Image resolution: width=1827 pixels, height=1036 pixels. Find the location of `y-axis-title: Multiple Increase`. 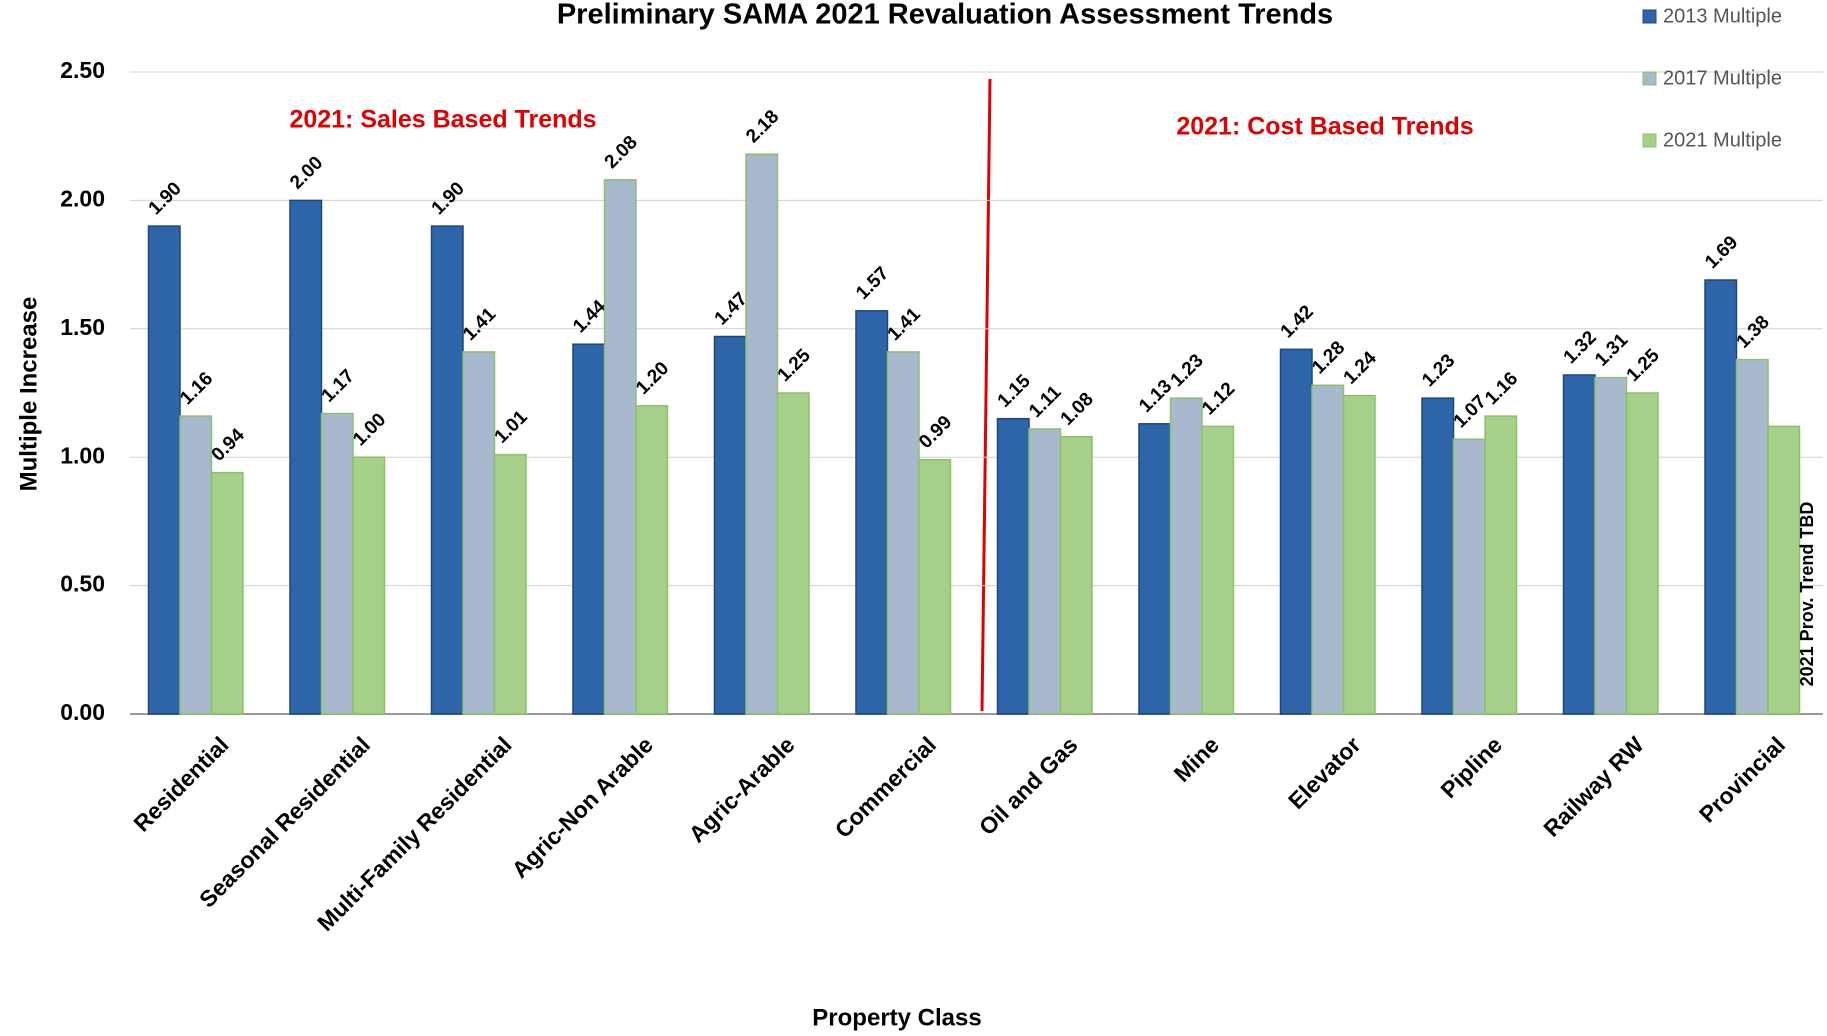

y-axis-title: Multiple Increase is located at coordinates (28, 394).